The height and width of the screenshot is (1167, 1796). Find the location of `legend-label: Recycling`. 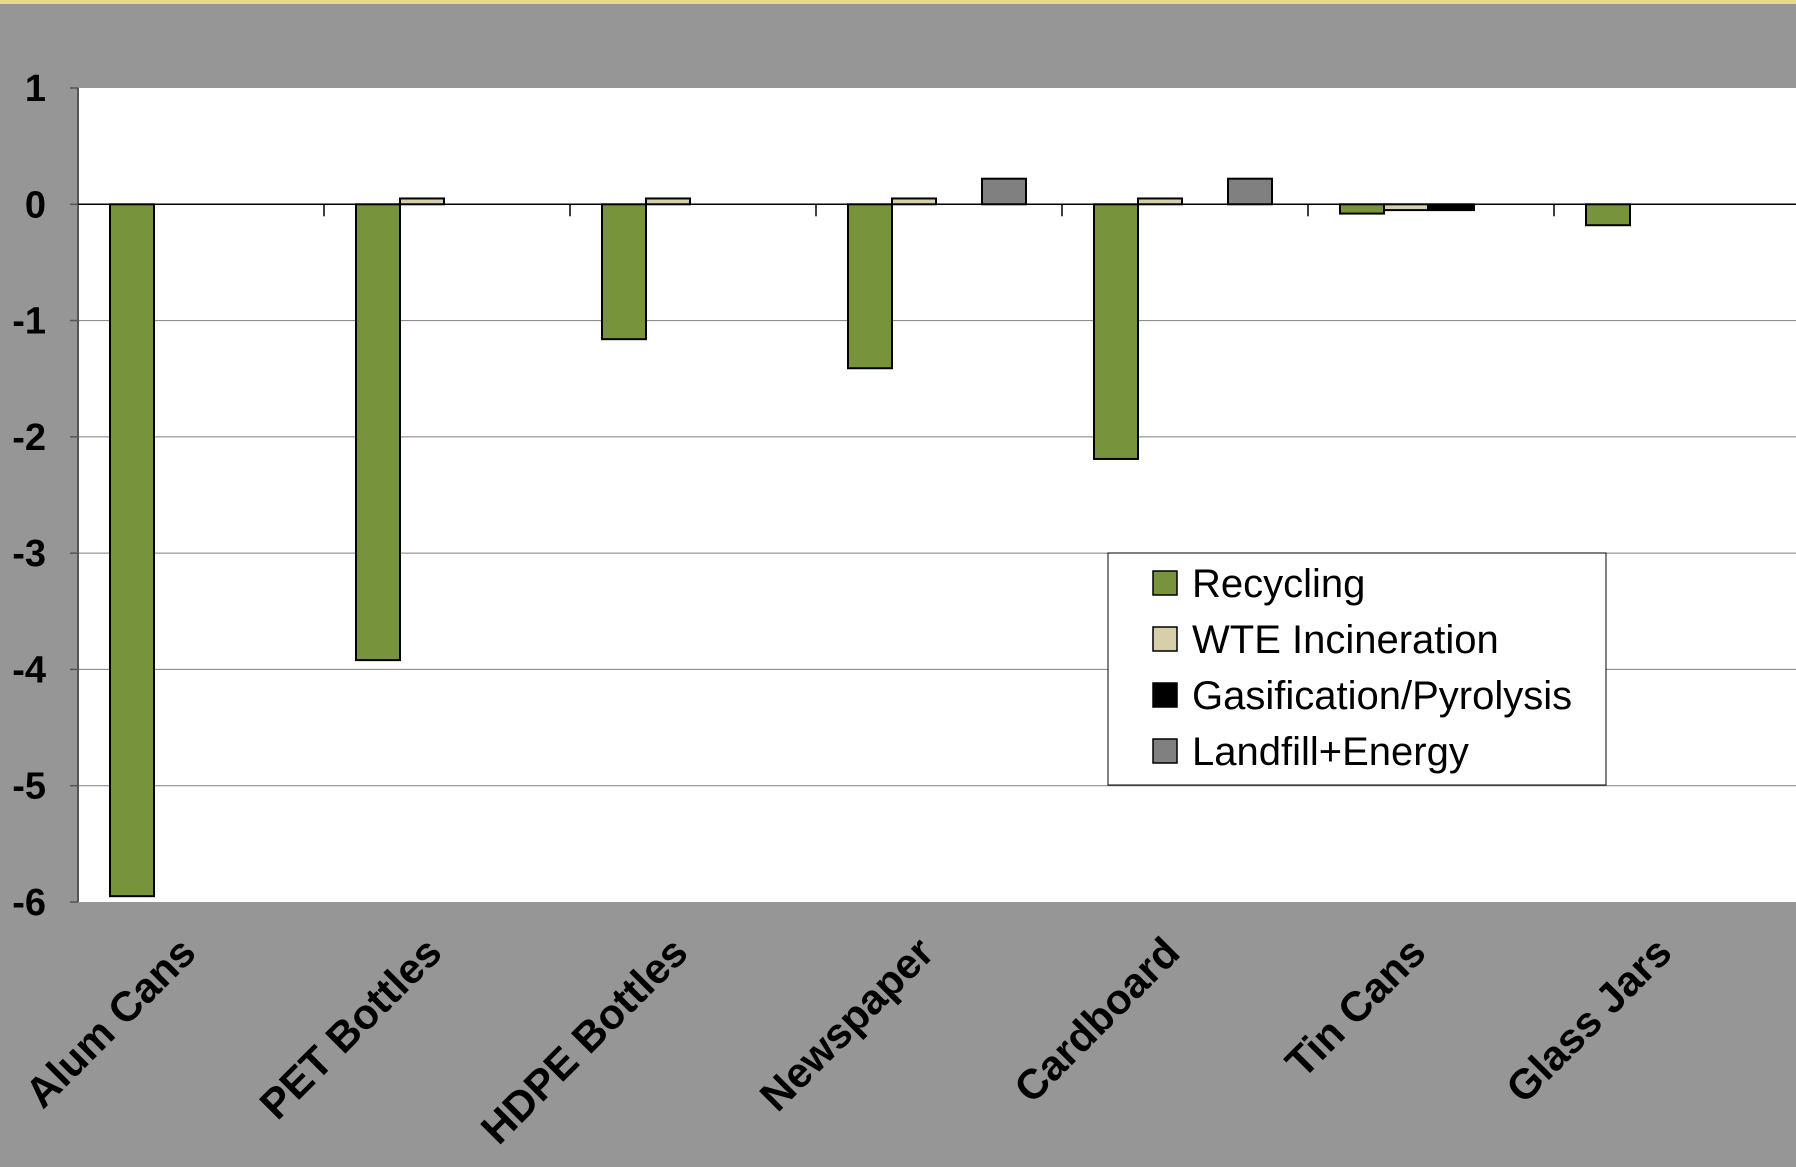

legend-label: Recycling is located at coordinates (1278, 584).